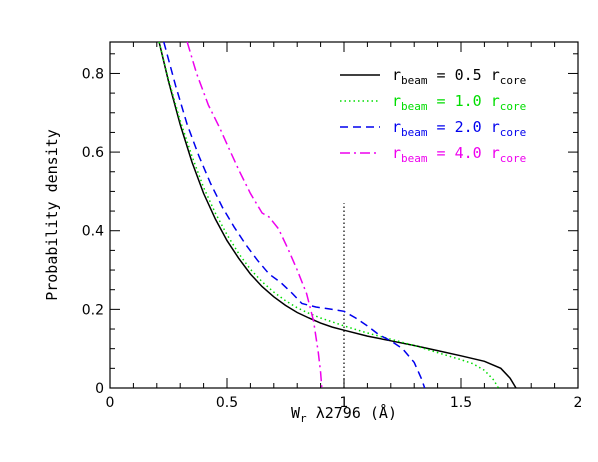 This screenshot has height=462, width=598. I want to click on x-axis-label: Wr λ2796 (Å), so click(344, 414).